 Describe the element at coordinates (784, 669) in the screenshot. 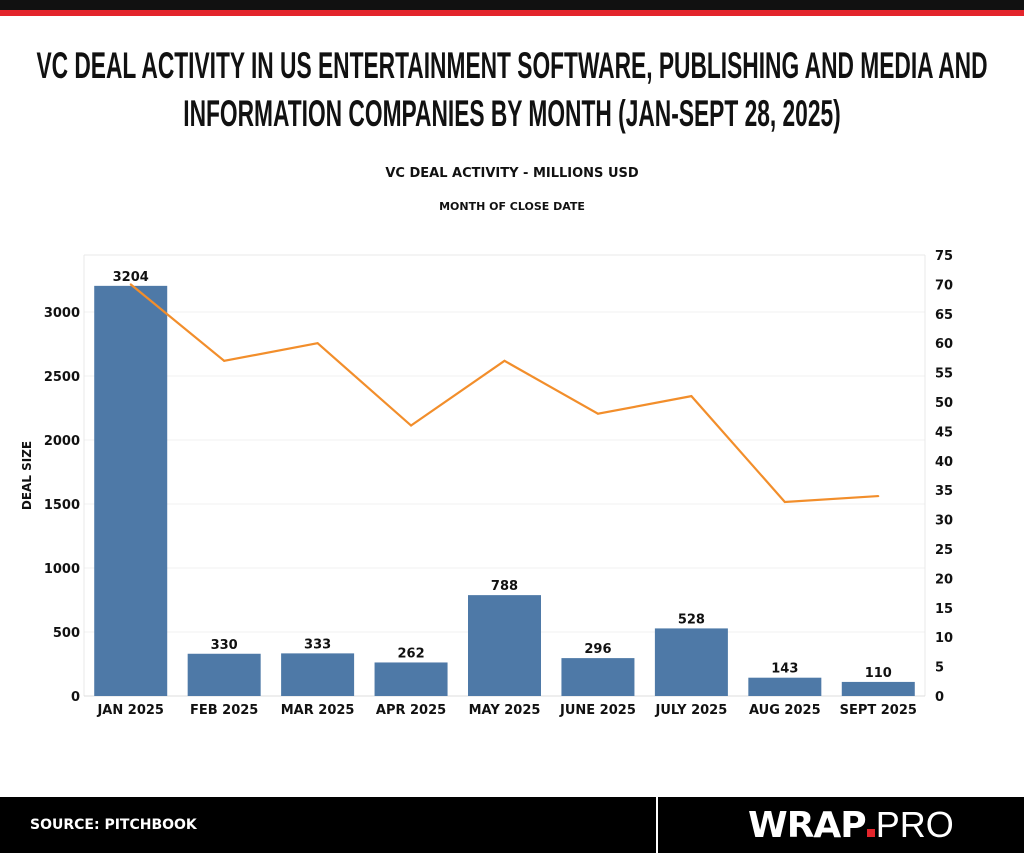

I see `bar-data-label: 143` at that location.